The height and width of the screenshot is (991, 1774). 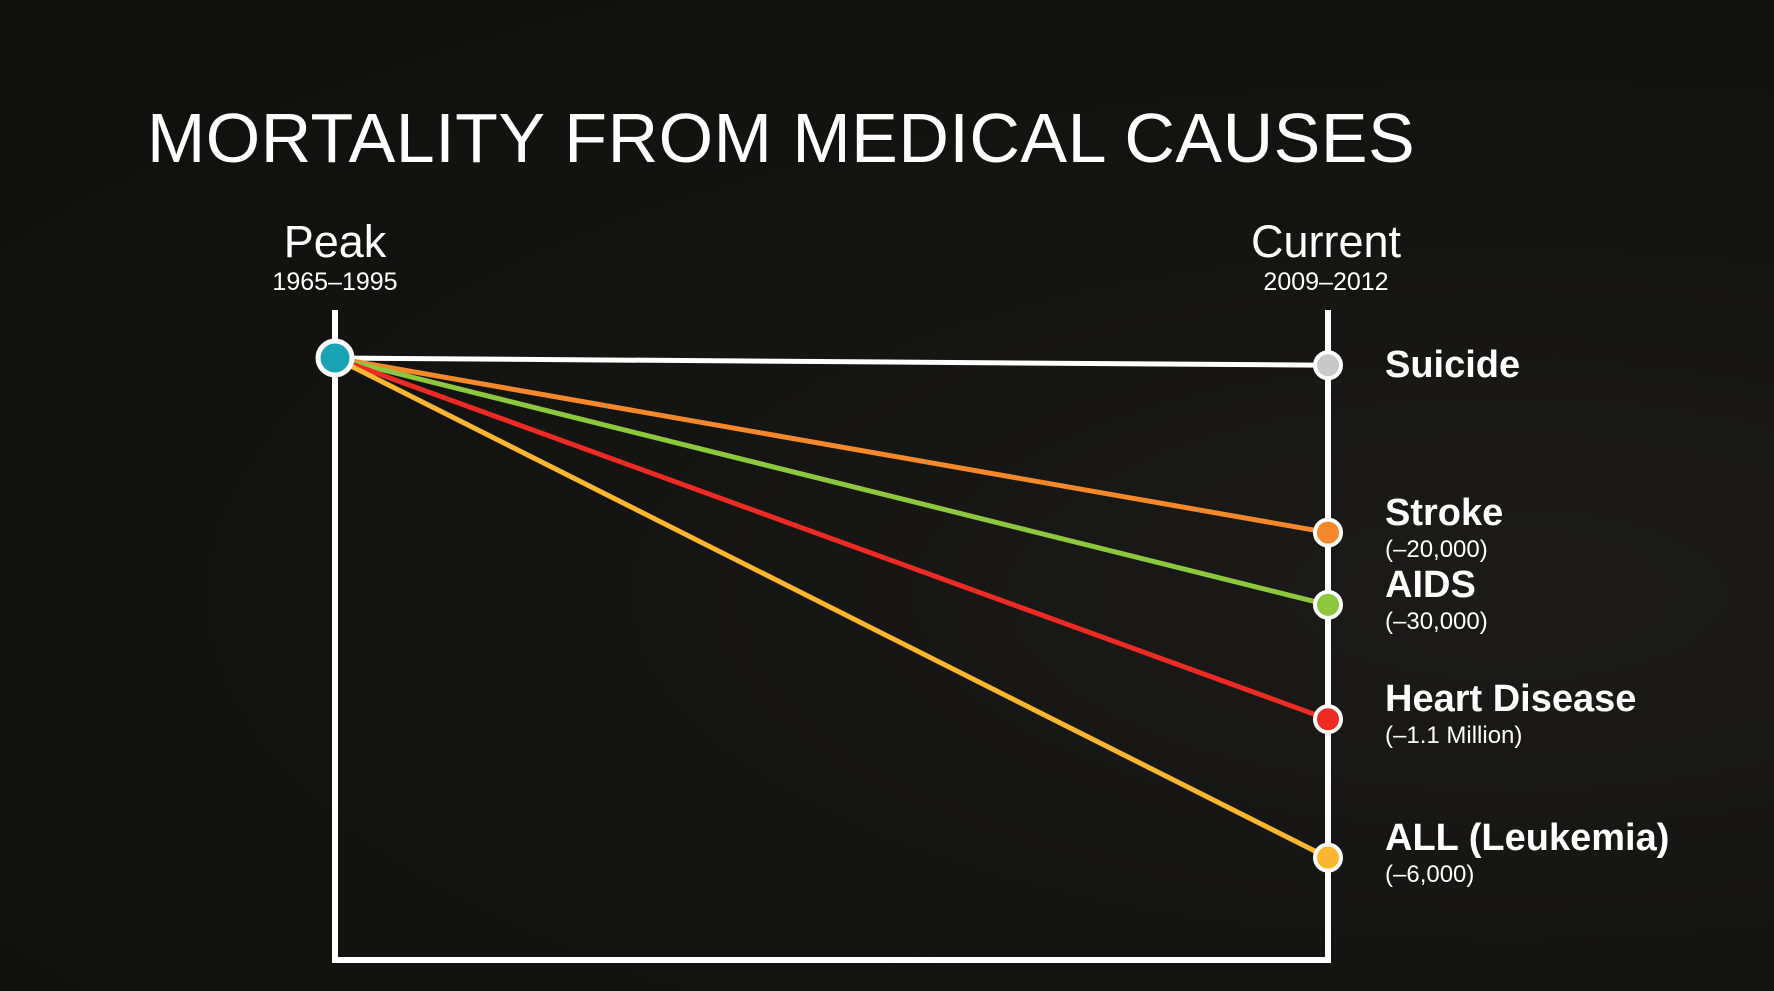 What do you see at coordinates (1430, 874) in the screenshot?
I see `cause-change: (–6,000)` at bounding box center [1430, 874].